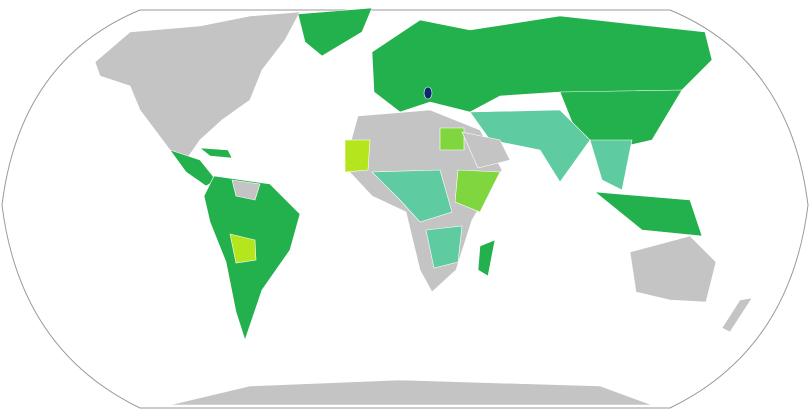 Image resolution: width=810 pixels, height=411 pixels. Describe the element at coordinates (648, 214) in the screenshot. I see `indonesia` at that location.